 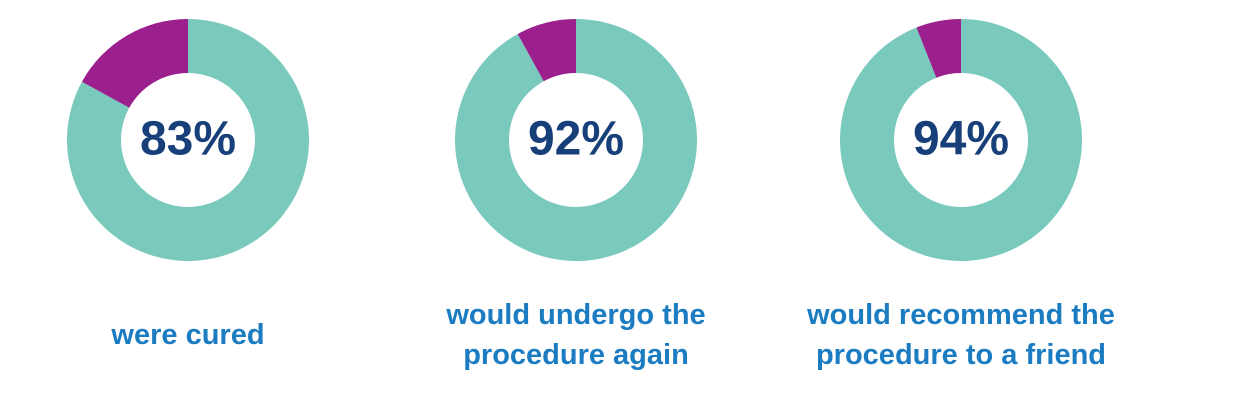 I want to click on center-label: 92%, so click(x=576, y=139).